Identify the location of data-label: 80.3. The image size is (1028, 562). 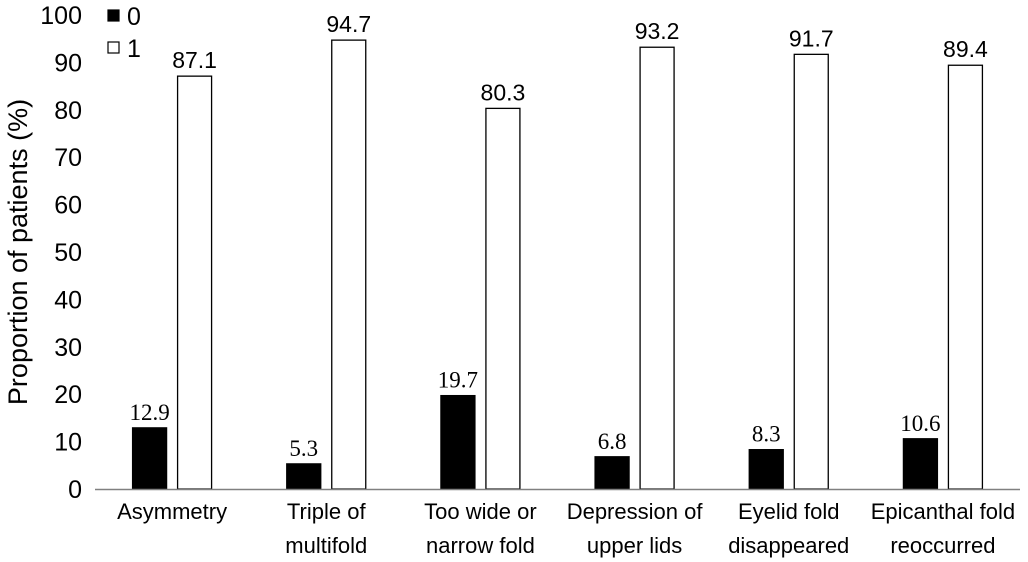
(503, 92).